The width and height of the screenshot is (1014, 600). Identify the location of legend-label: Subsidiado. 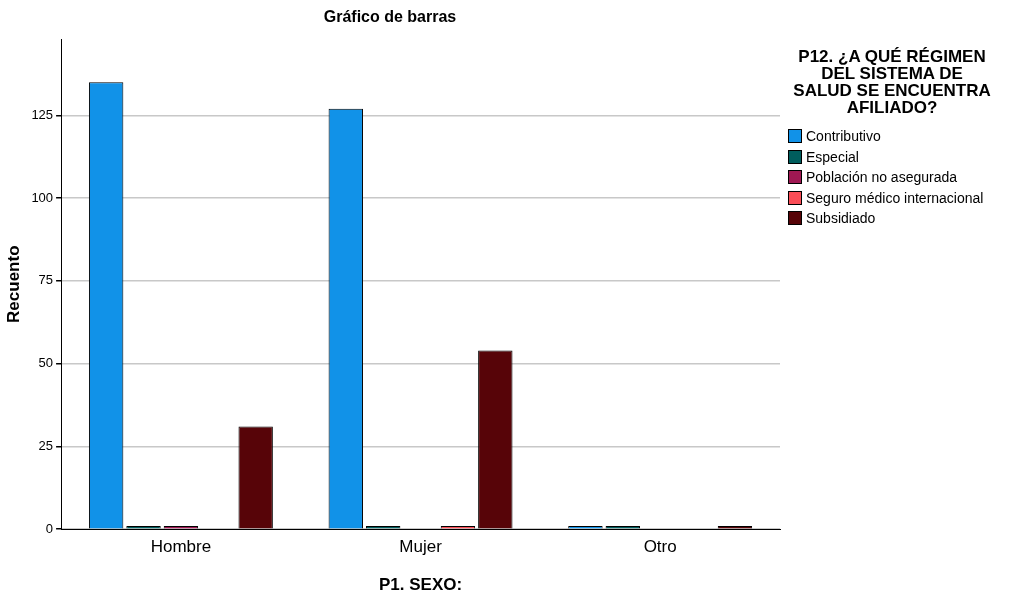
(841, 218).